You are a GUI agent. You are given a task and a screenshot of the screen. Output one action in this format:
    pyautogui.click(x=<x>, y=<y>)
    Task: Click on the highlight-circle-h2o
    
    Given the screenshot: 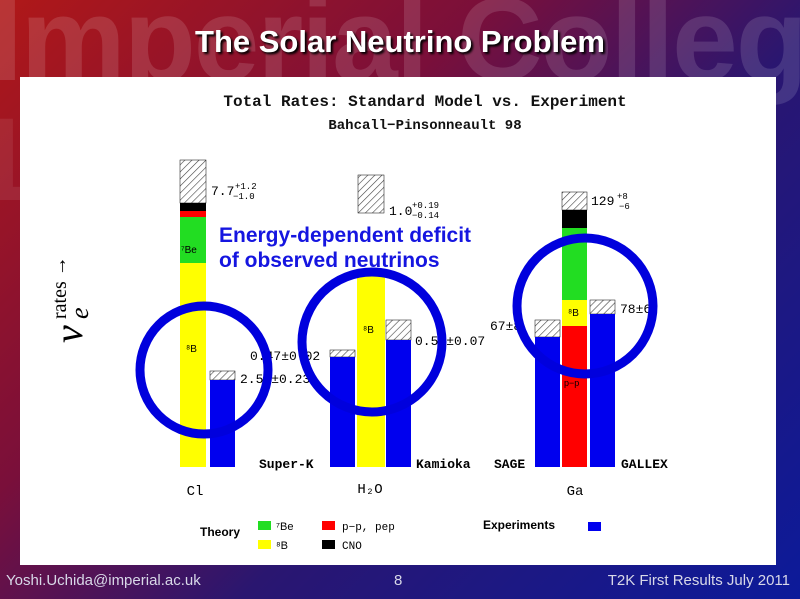 What is the action you would take?
    pyautogui.click(x=372, y=342)
    